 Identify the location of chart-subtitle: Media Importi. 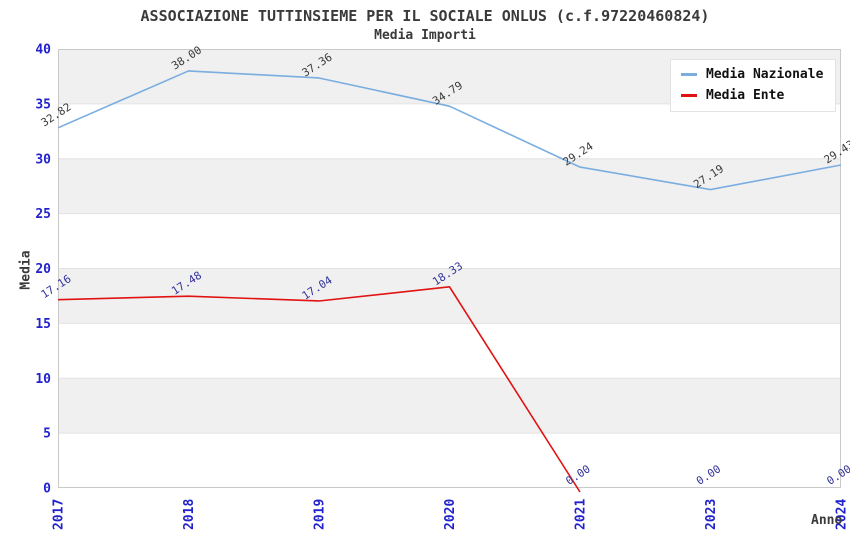
(425, 35).